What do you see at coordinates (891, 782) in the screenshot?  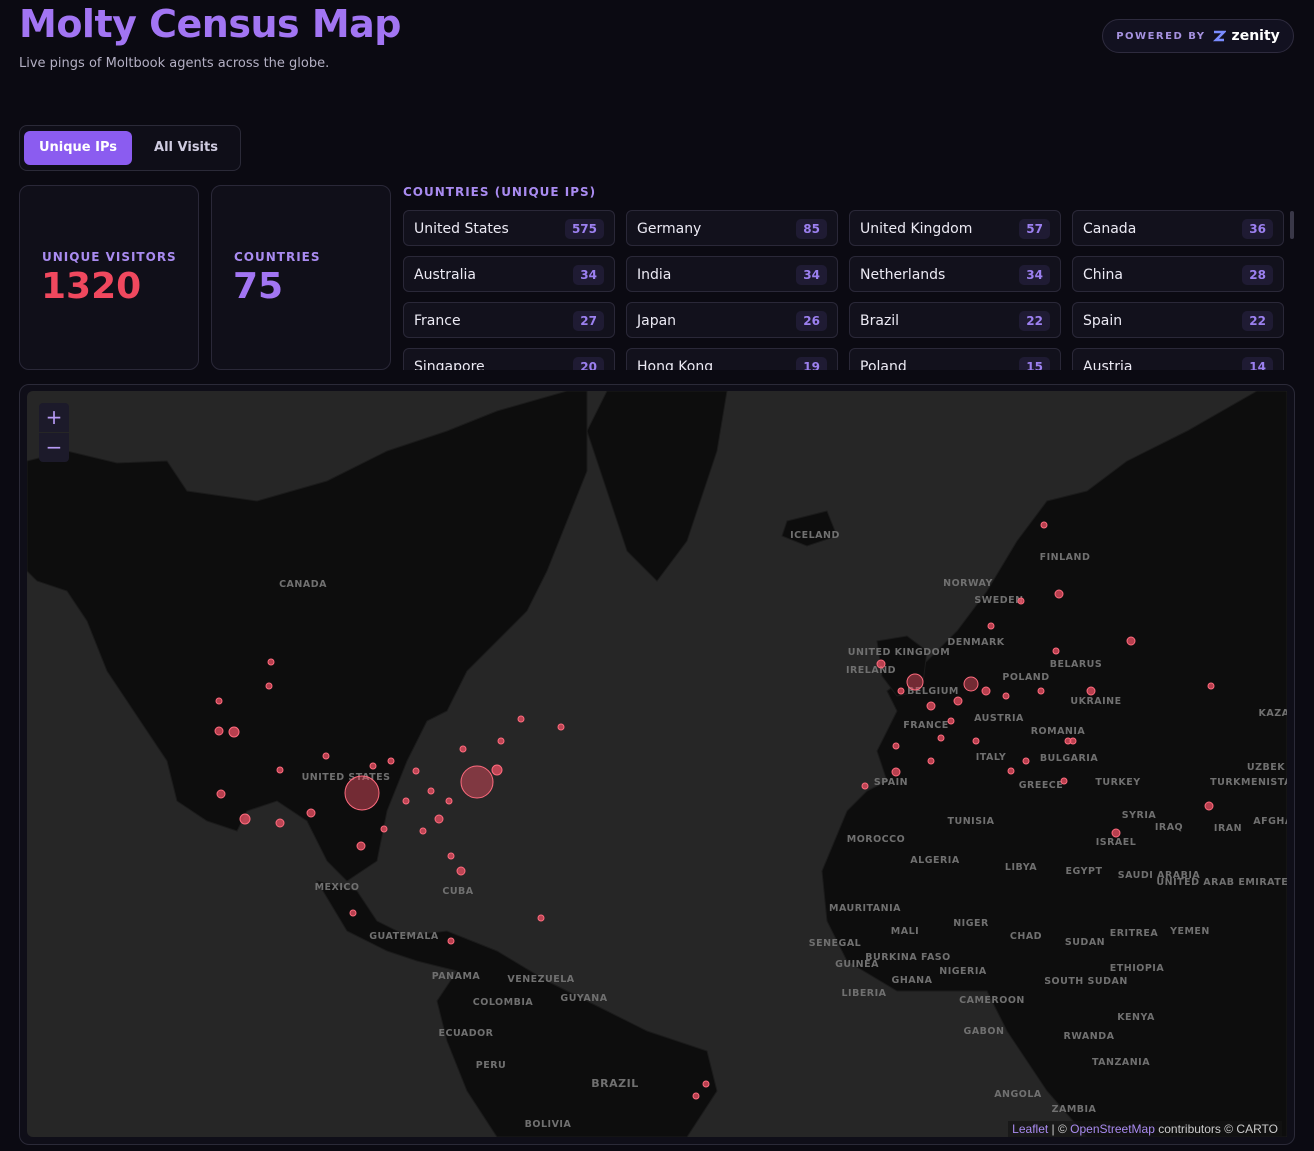 I see `map-label: SPAIN` at bounding box center [891, 782].